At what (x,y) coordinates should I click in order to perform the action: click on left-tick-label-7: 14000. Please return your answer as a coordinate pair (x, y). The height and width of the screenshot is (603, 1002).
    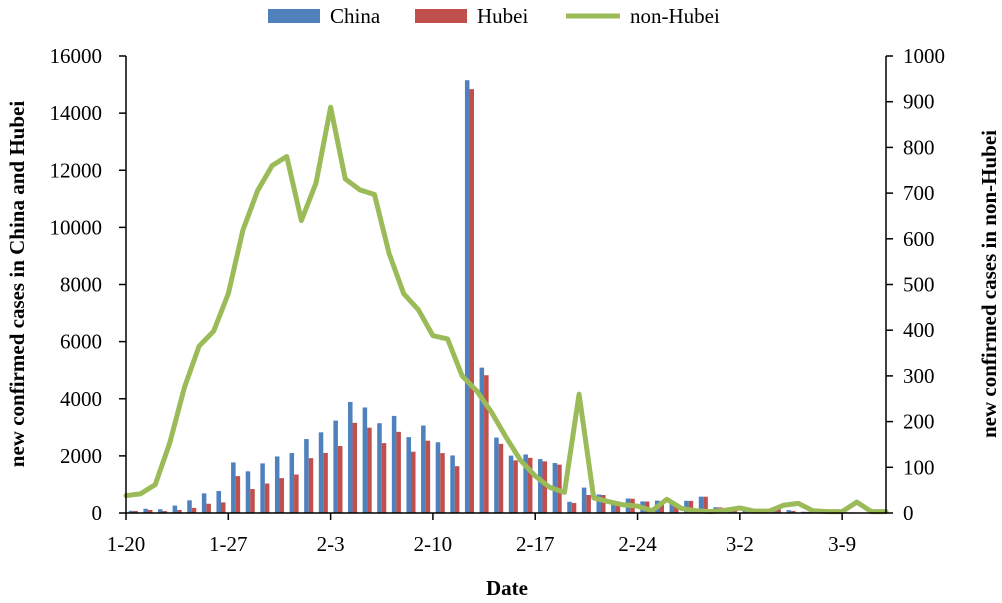
    Looking at the image, I should click on (76, 113).